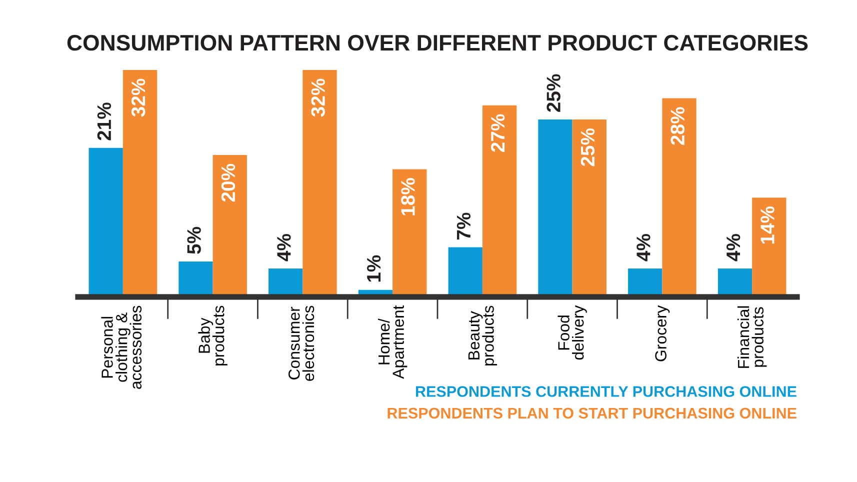 The image size is (857, 482). What do you see at coordinates (437, 42) in the screenshot?
I see `chart-title: CONSUMPTION PATTERN OVER DIFFERENT PRODUCT CATEGORIES` at bounding box center [437, 42].